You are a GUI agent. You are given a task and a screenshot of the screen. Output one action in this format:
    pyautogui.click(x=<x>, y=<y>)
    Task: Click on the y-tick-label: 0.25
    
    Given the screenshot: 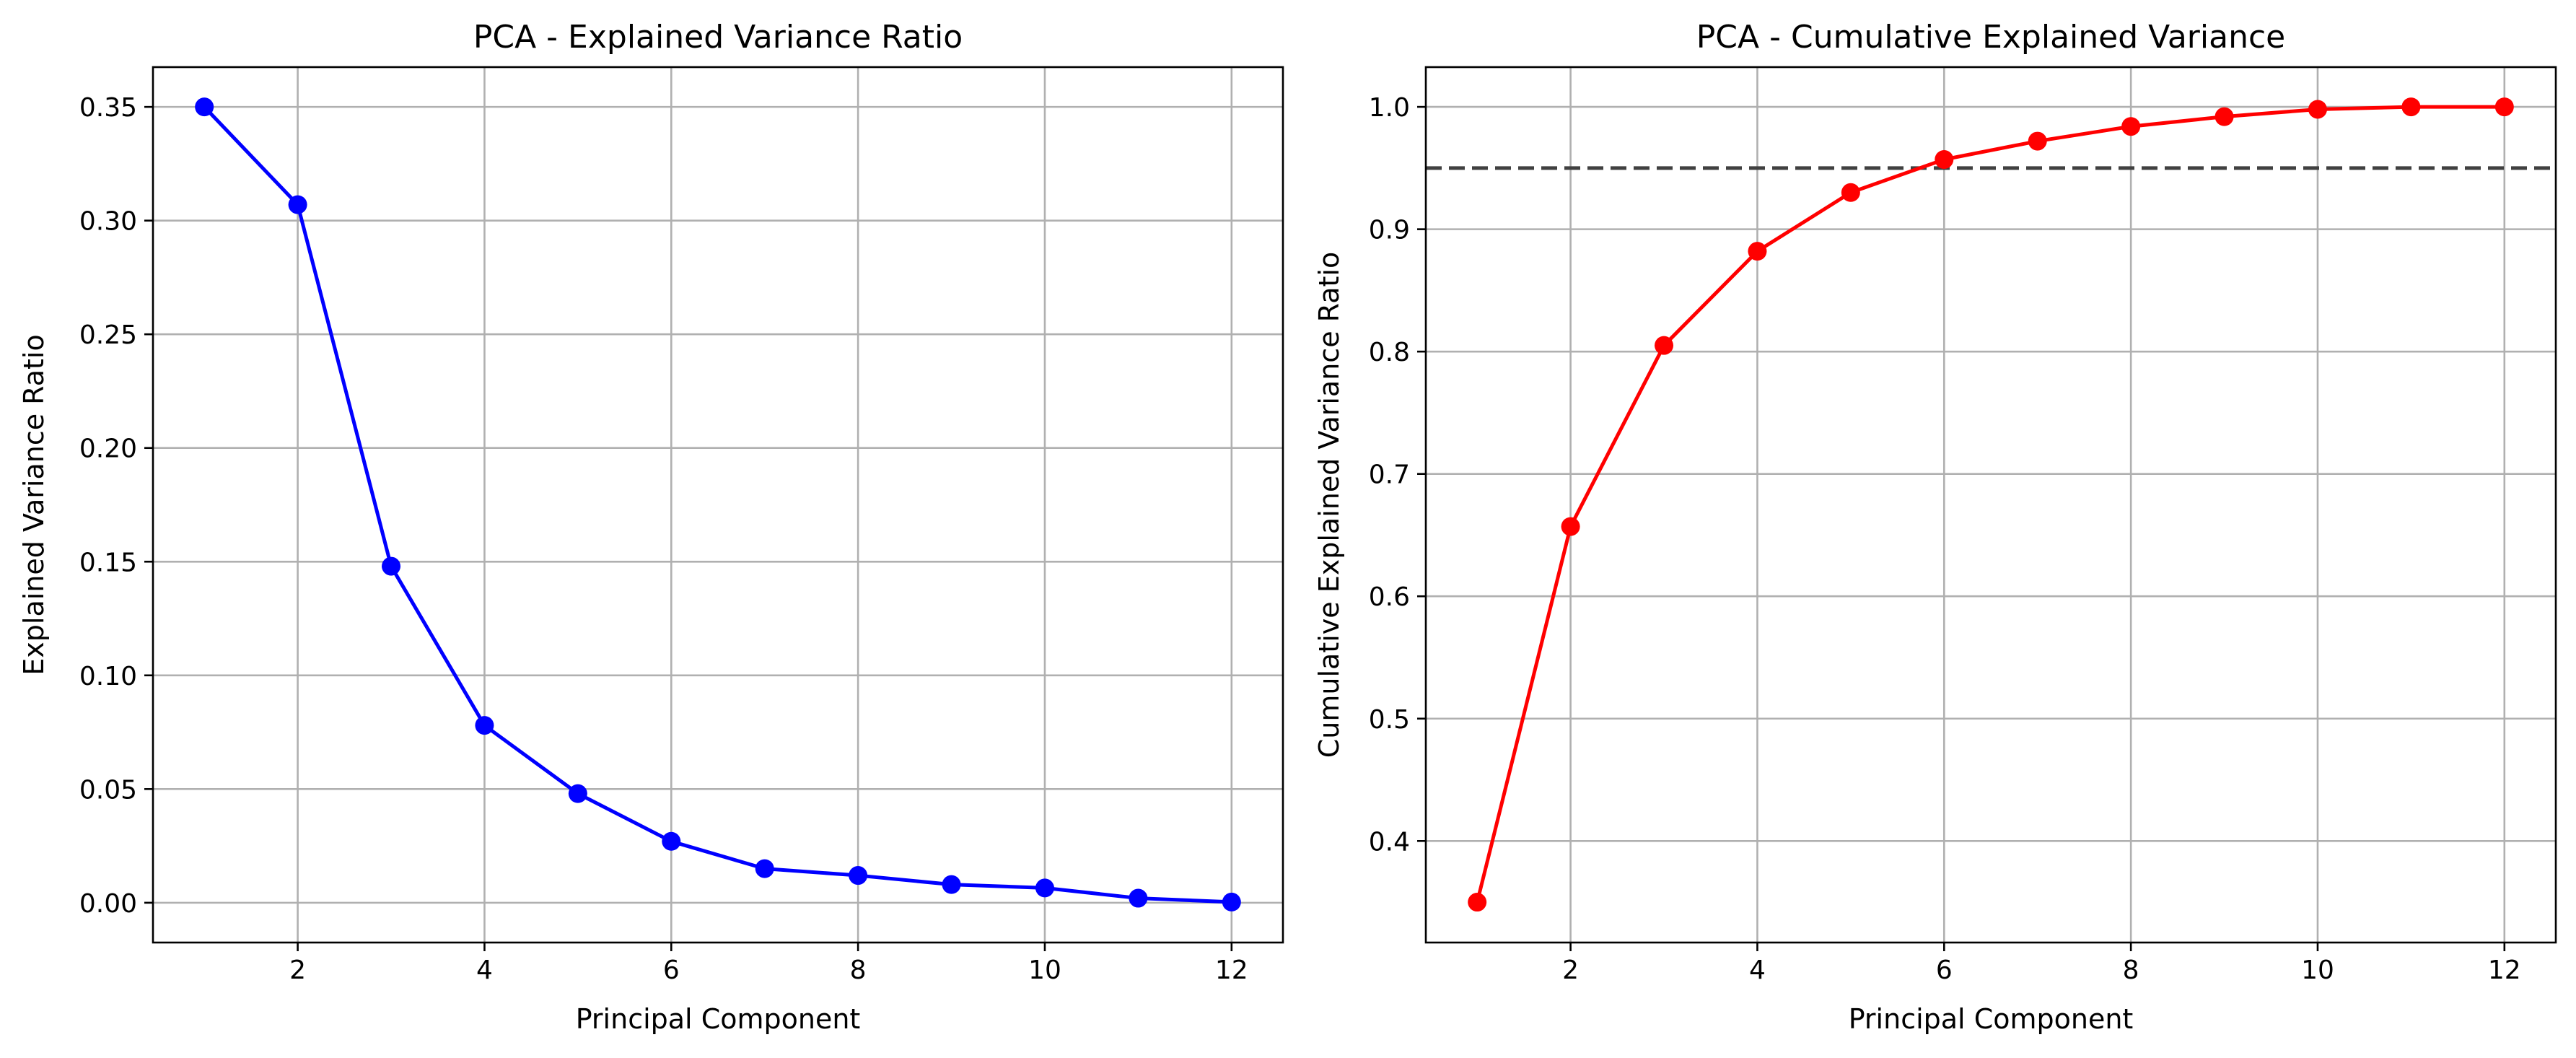 What is the action you would take?
    pyautogui.click(x=108, y=335)
    